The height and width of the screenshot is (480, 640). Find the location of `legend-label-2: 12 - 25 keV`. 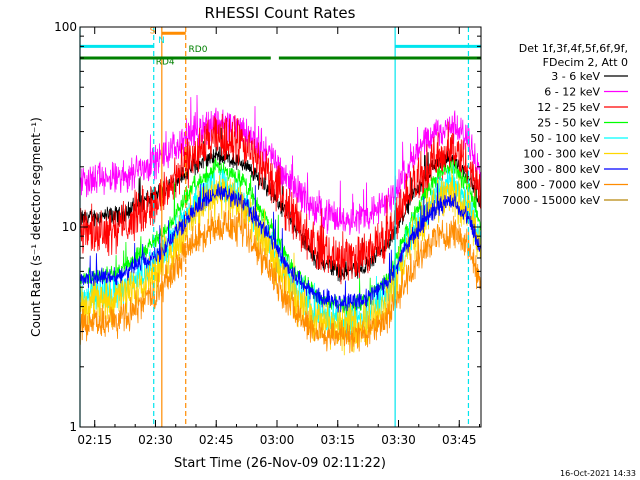

legend-label-2: 12 - 25 keV is located at coordinates (568, 107).